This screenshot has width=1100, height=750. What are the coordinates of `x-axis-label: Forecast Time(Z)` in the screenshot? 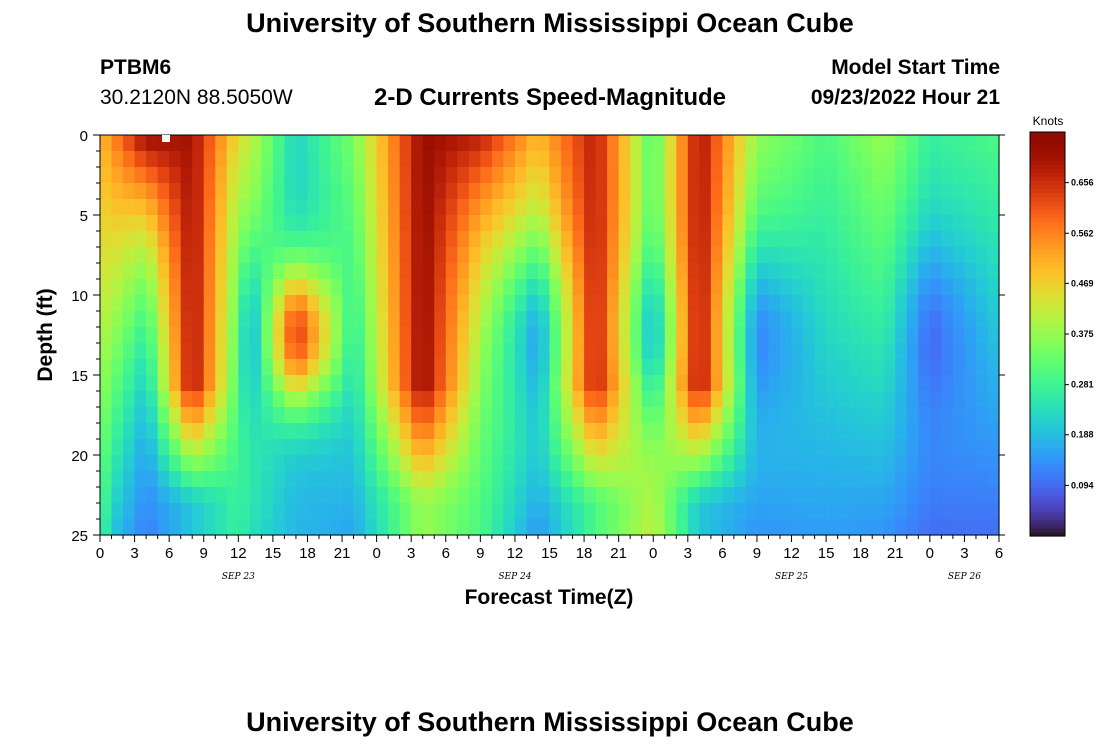 It's located at (549, 597).